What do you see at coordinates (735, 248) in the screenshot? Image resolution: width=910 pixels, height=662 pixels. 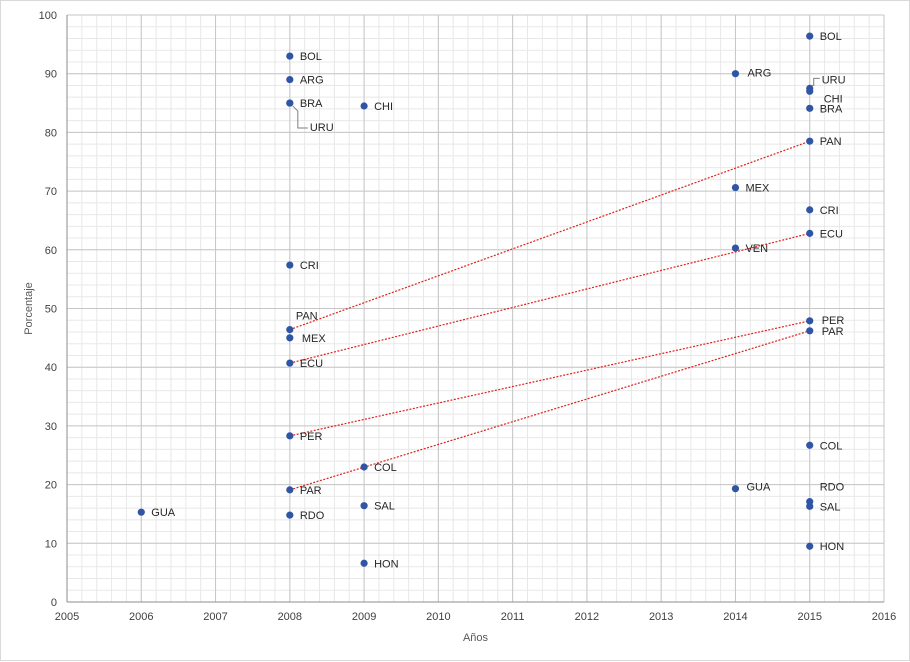 I see `data-point-ven` at bounding box center [735, 248].